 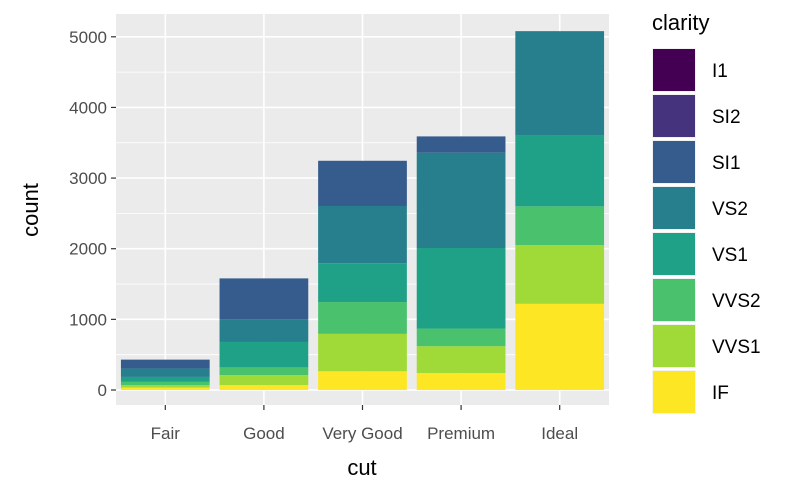 What do you see at coordinates (88, 107) in the screenshot?
I see `y-tick-label: 4000` at bounding box center [88, 107].